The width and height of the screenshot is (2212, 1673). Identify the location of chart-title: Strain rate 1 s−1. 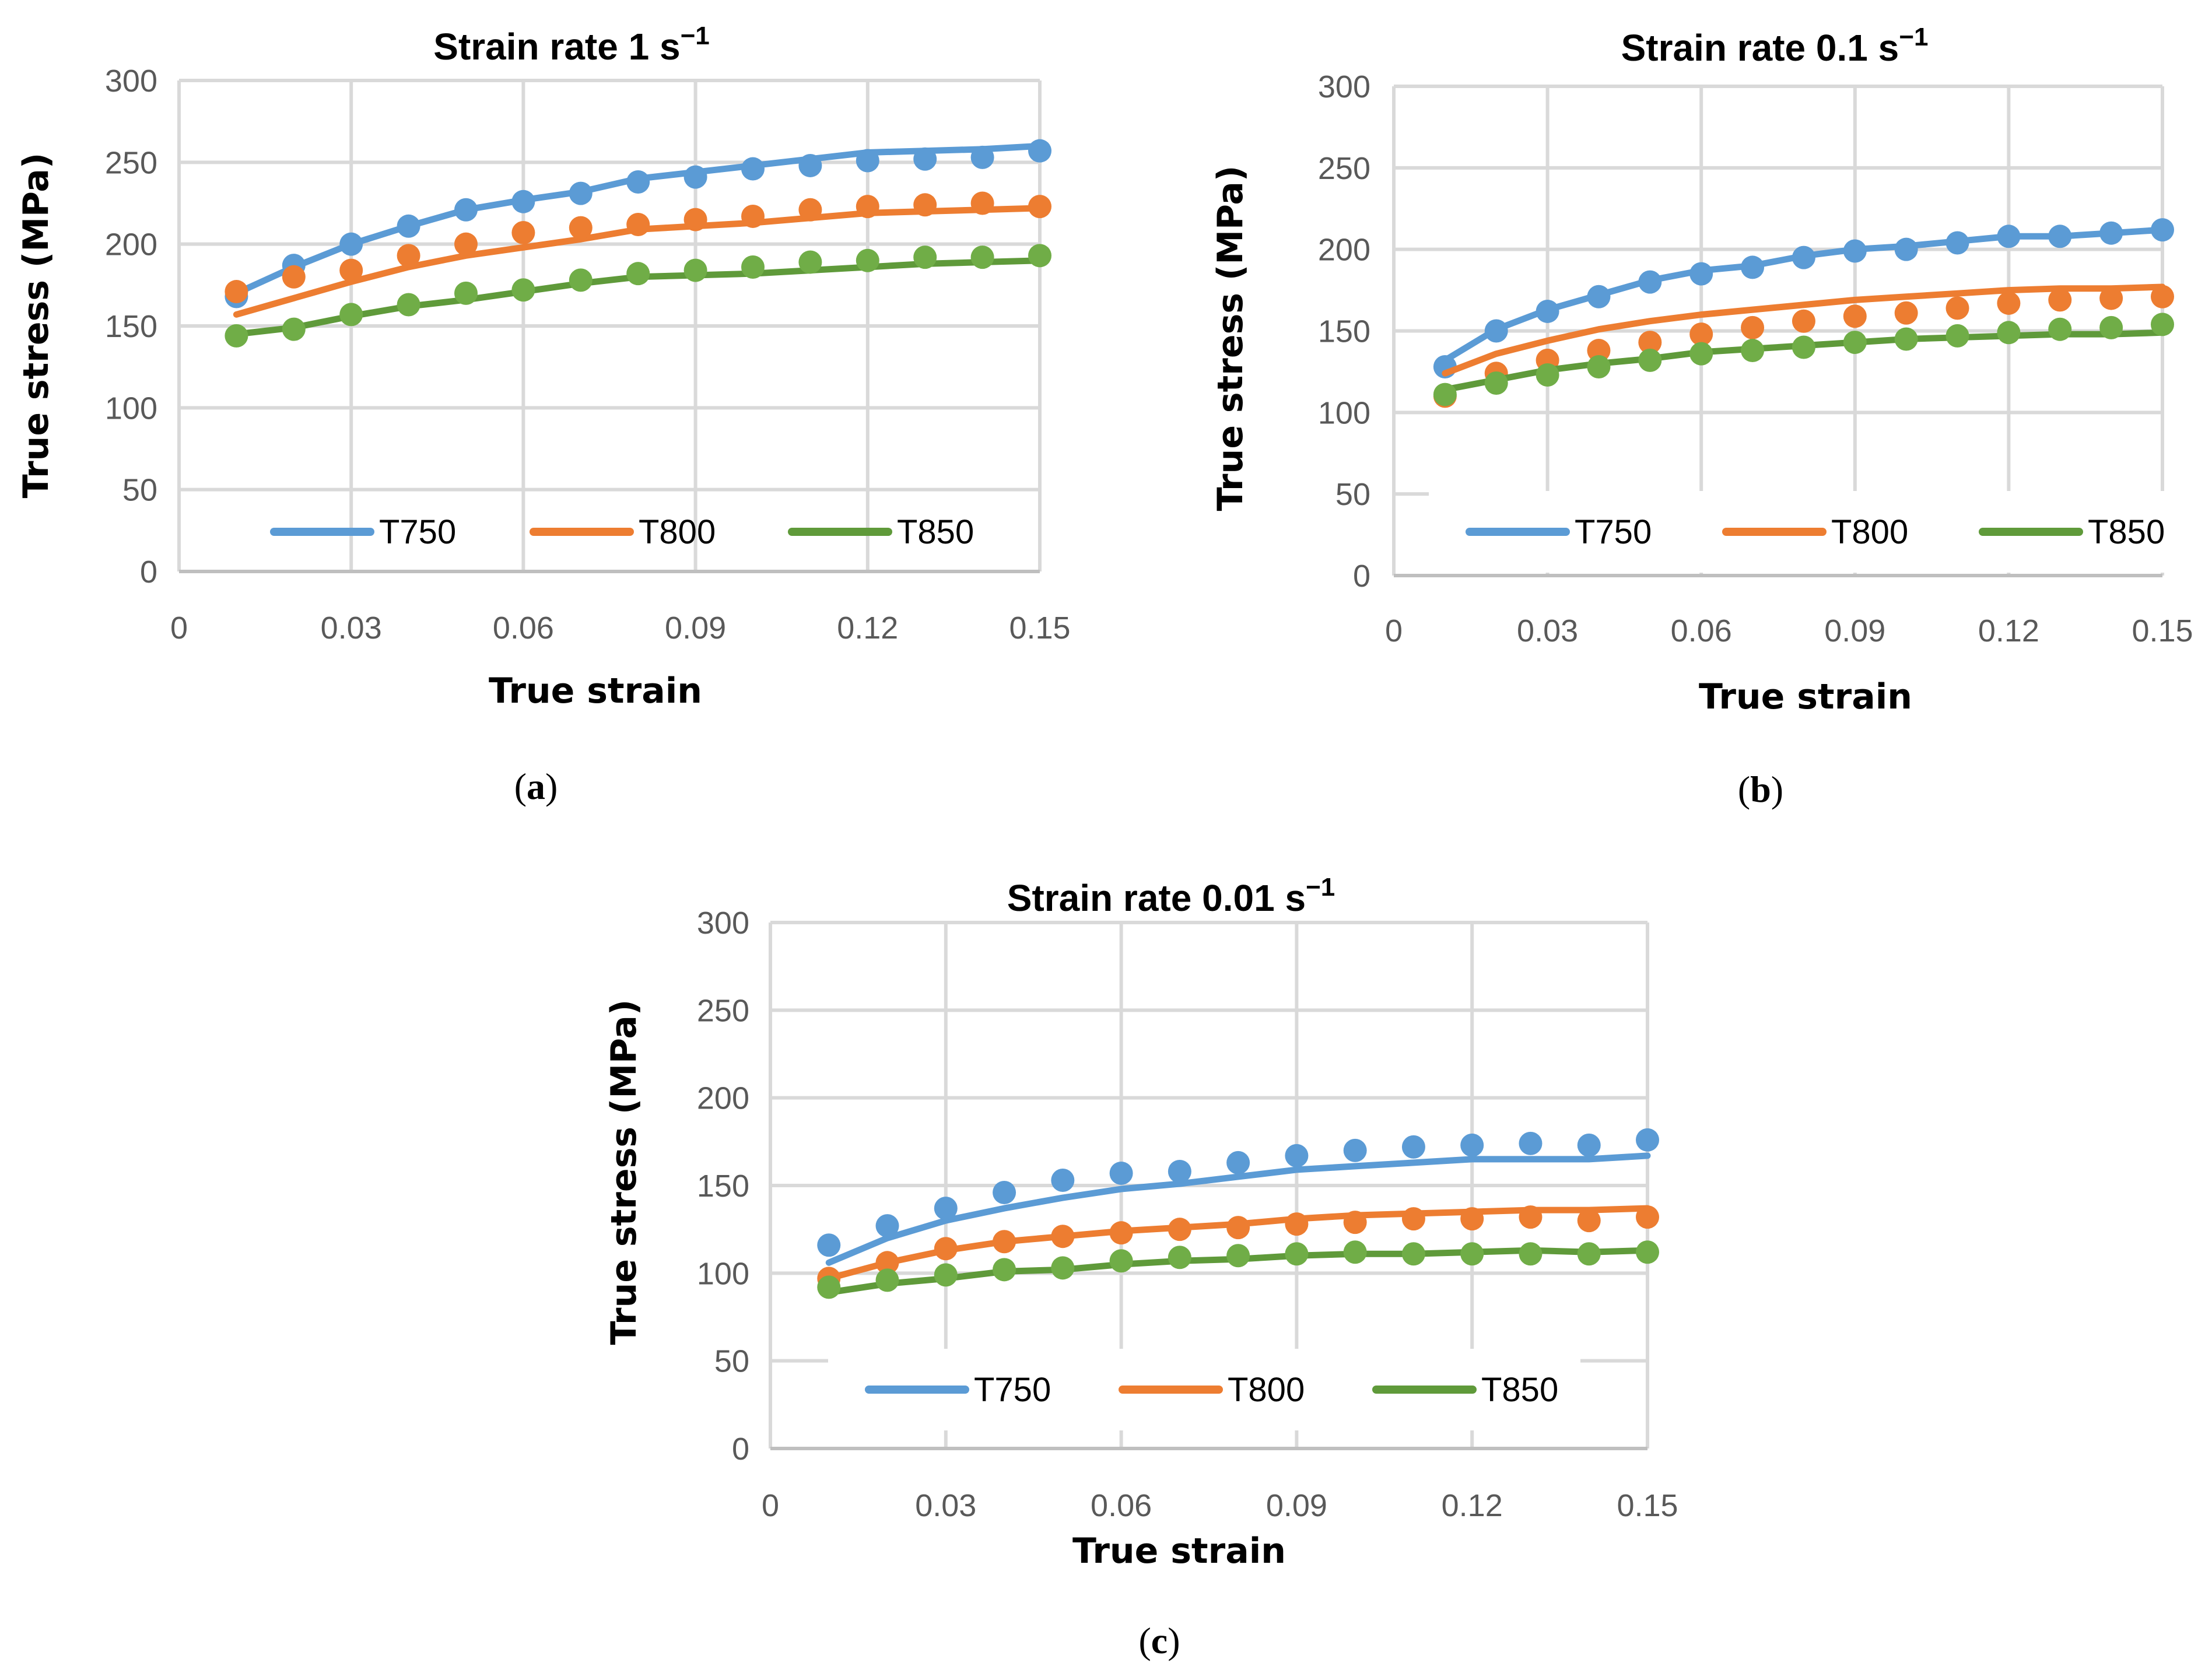
(571, 45).